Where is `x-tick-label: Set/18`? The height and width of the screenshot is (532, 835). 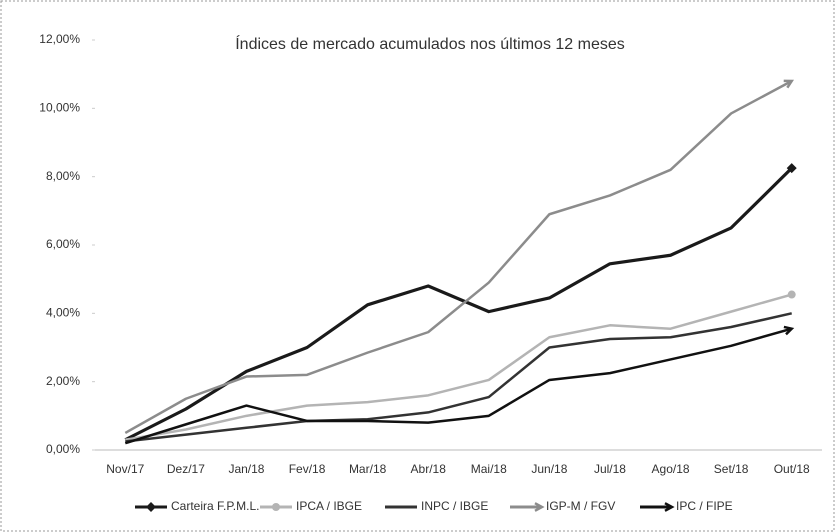 x-tick-label: Set/18 is located at coordinates (731, 469).